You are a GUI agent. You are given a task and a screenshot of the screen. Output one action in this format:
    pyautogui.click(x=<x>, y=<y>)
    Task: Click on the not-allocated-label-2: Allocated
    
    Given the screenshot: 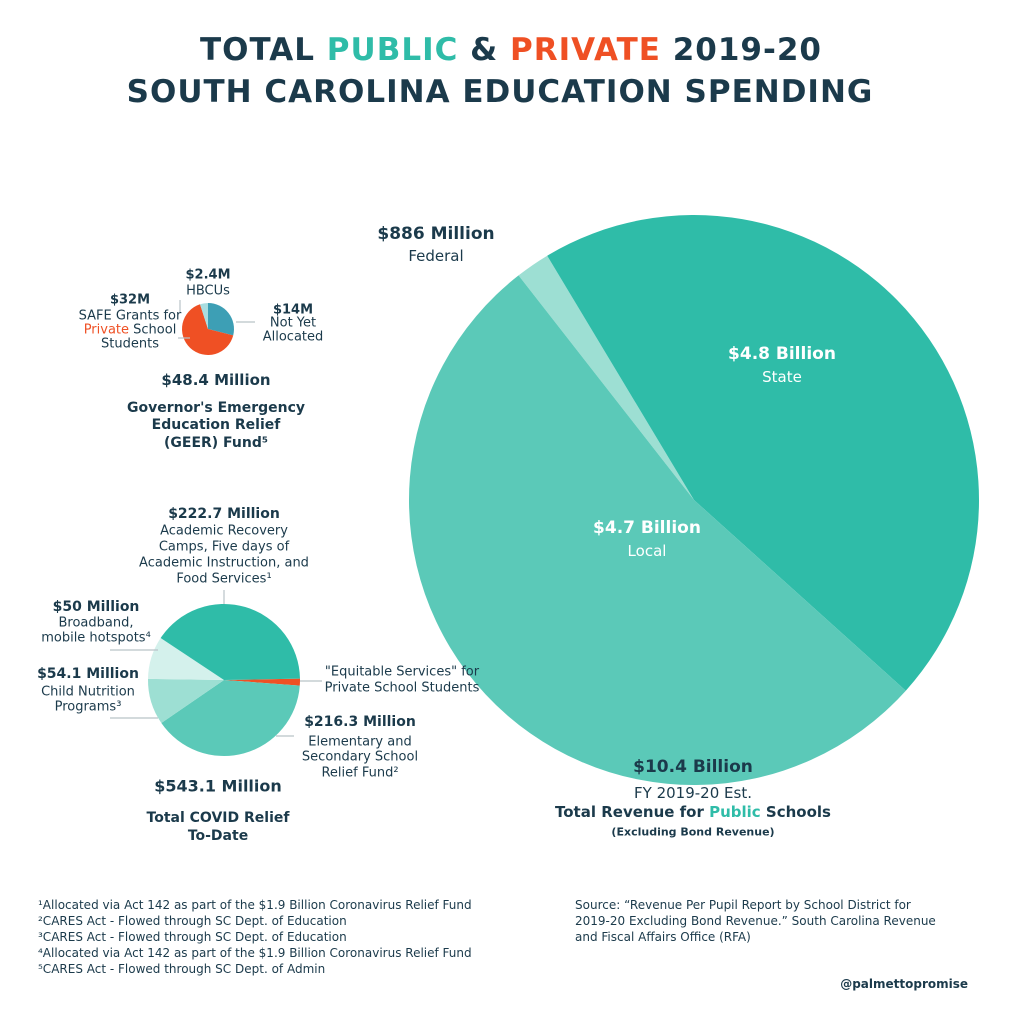 What is the action you would take?
    pyautogui.click(x=293, y=337)
    